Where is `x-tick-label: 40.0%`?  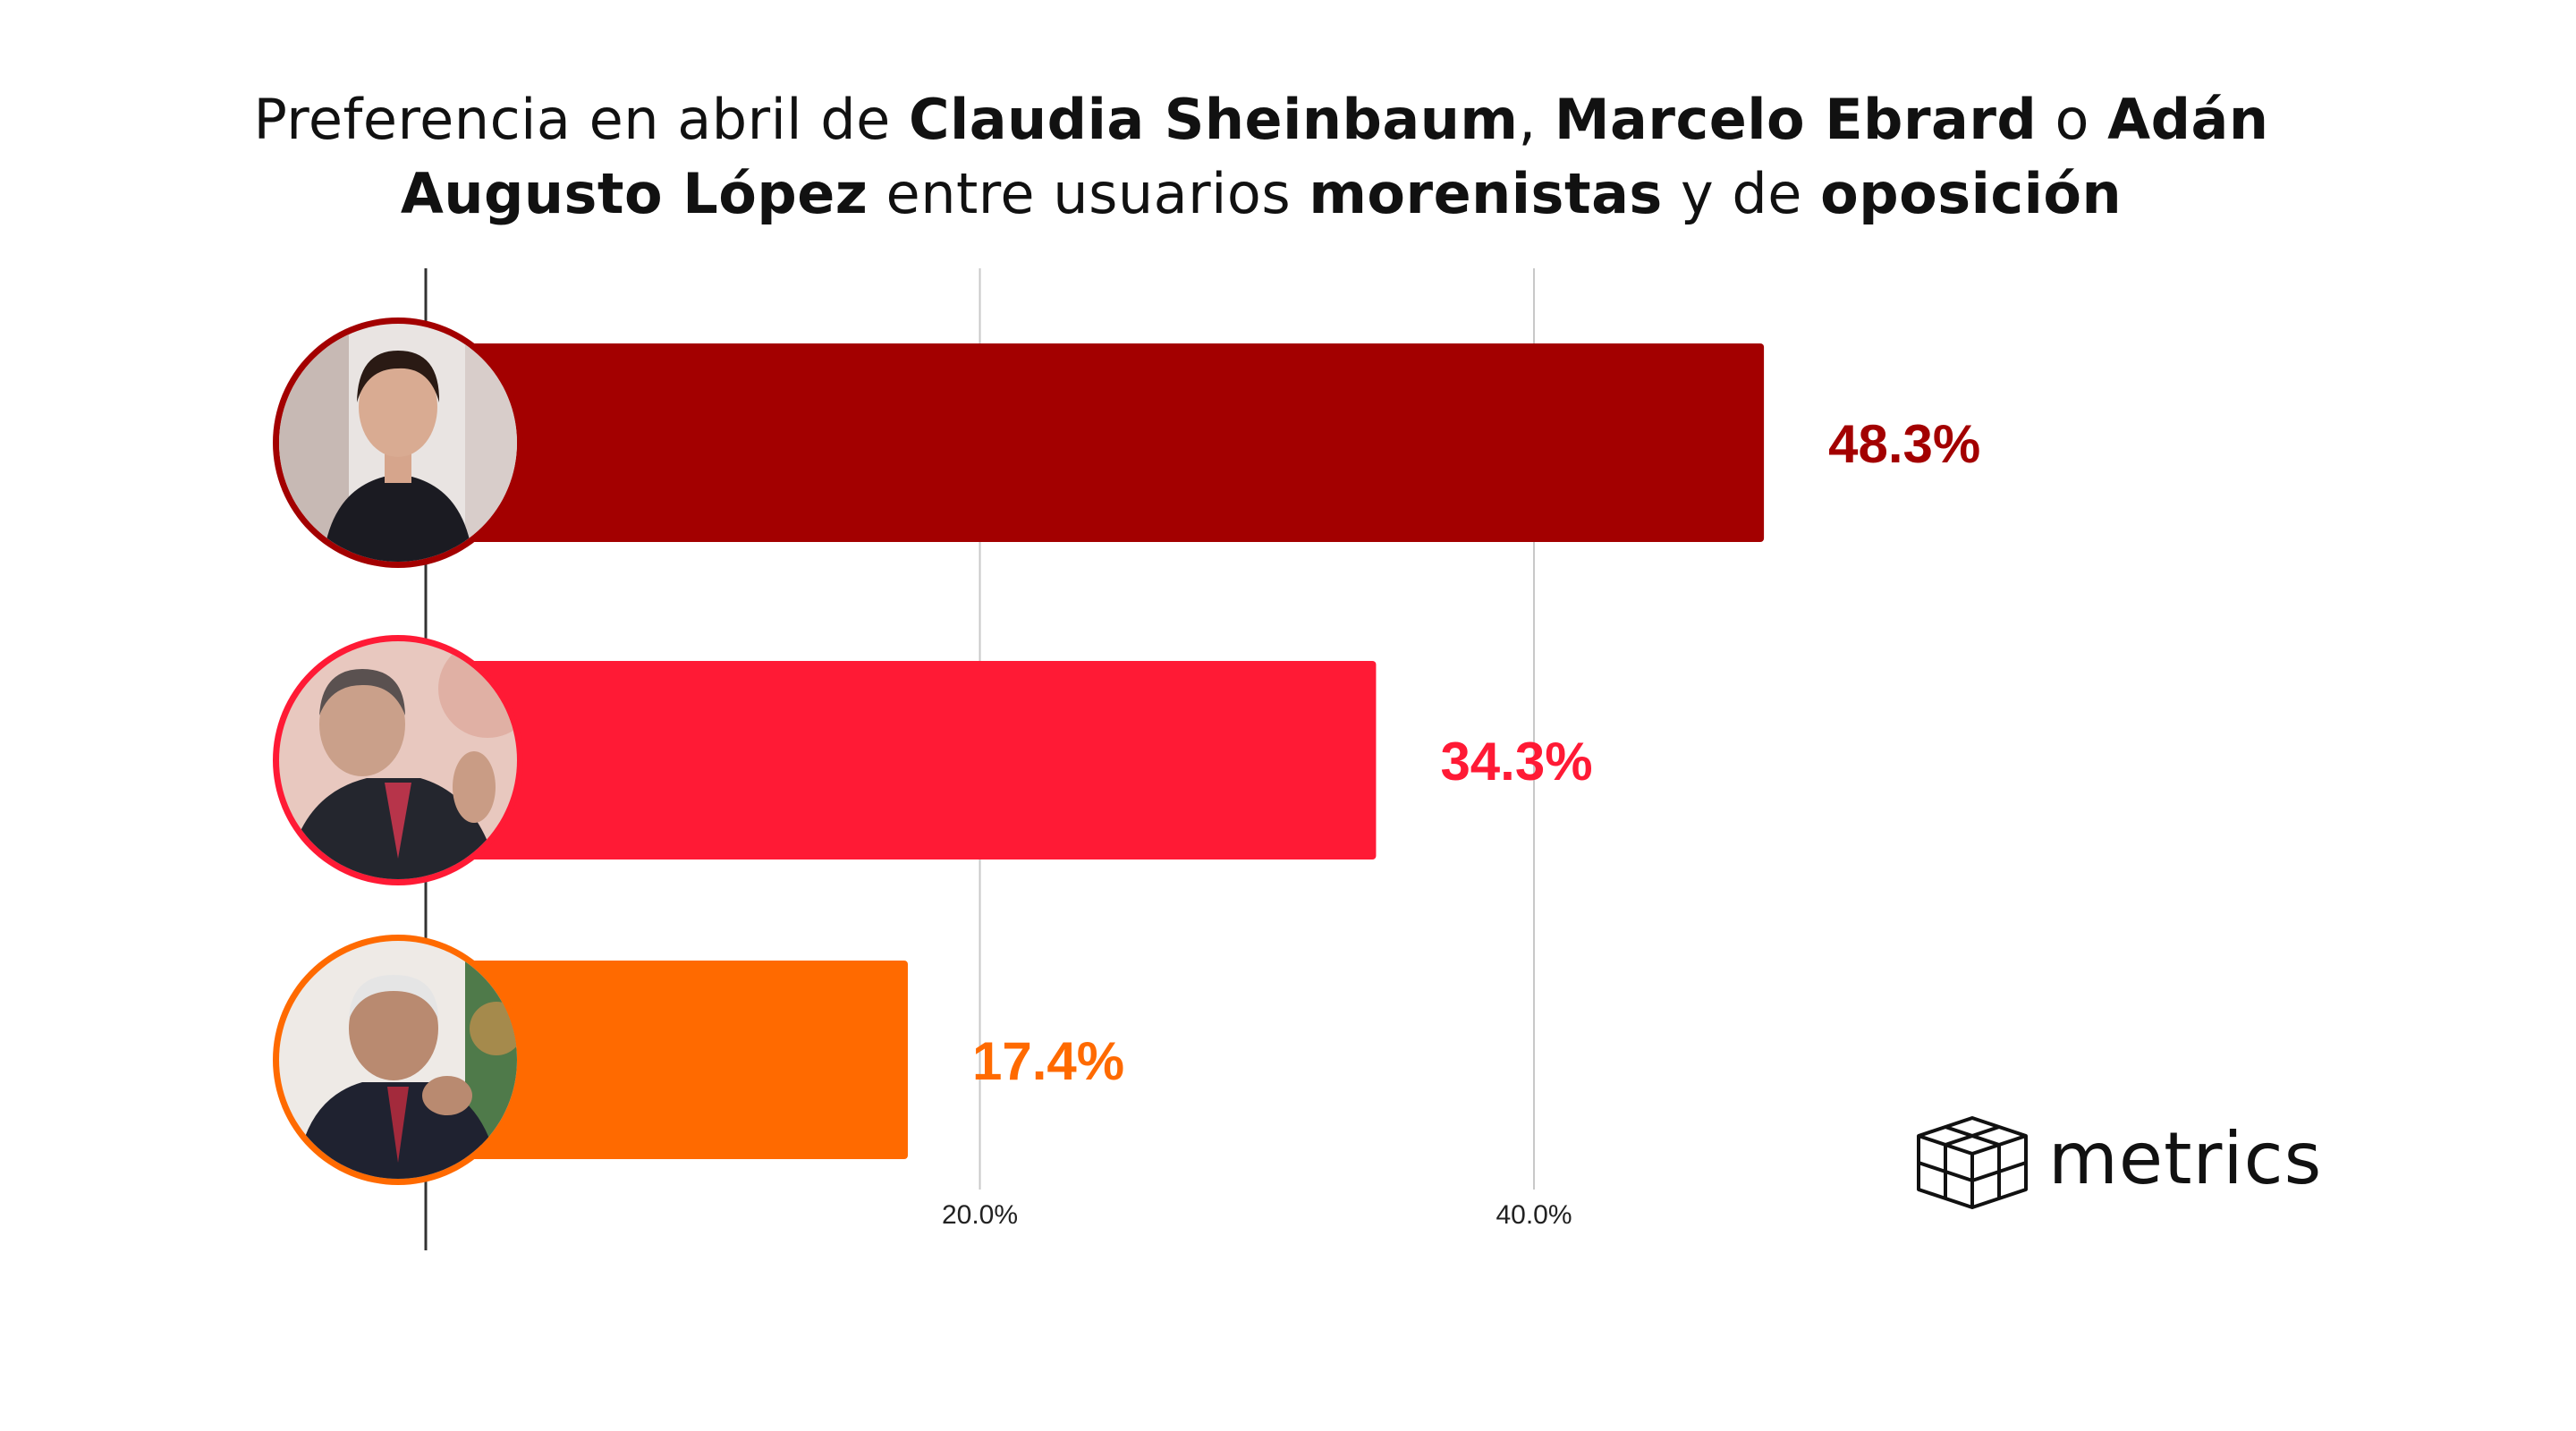
x-tick-label: 40.0% is located at coordinates (1534, 1215).